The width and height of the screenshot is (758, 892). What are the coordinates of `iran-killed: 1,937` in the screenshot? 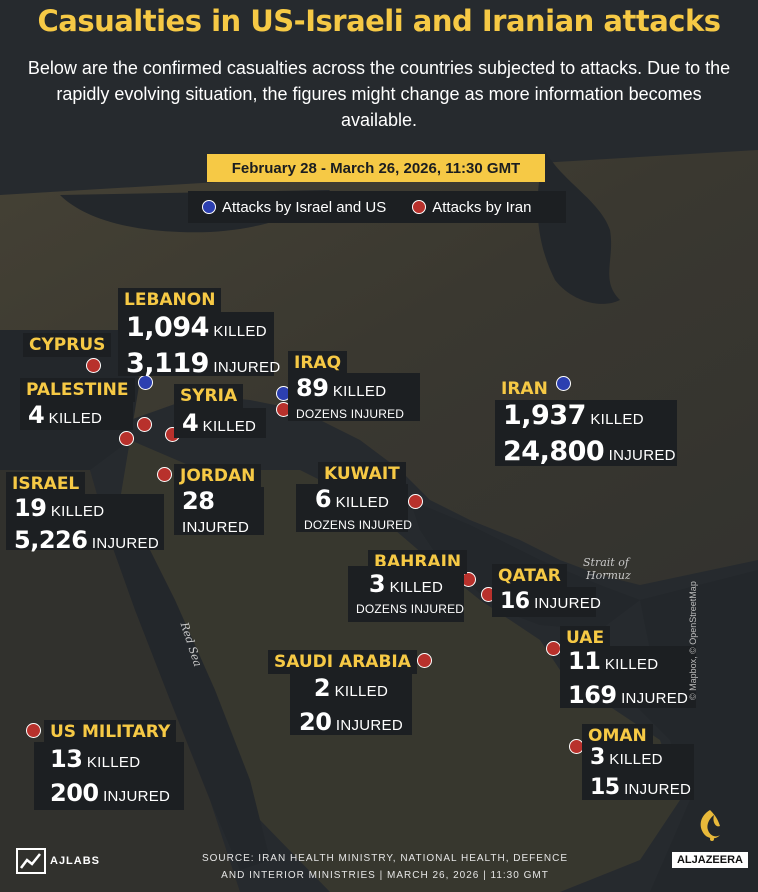 It's located at (544, 415).